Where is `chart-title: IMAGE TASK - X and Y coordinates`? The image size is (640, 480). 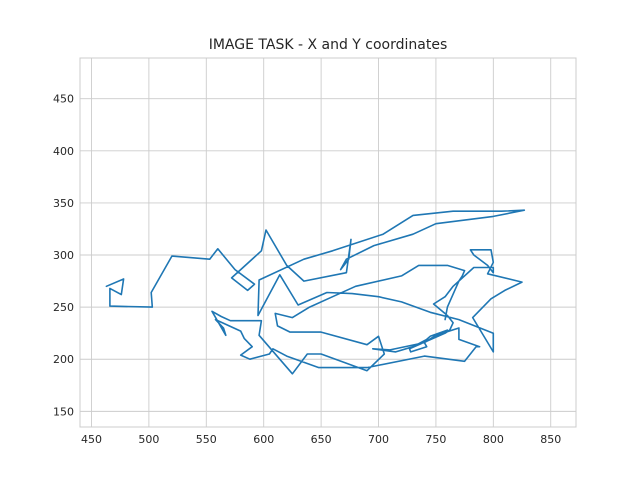 chart-title: IMAGE TASK - X and Y coordinates is located at coordinates (328, 45).